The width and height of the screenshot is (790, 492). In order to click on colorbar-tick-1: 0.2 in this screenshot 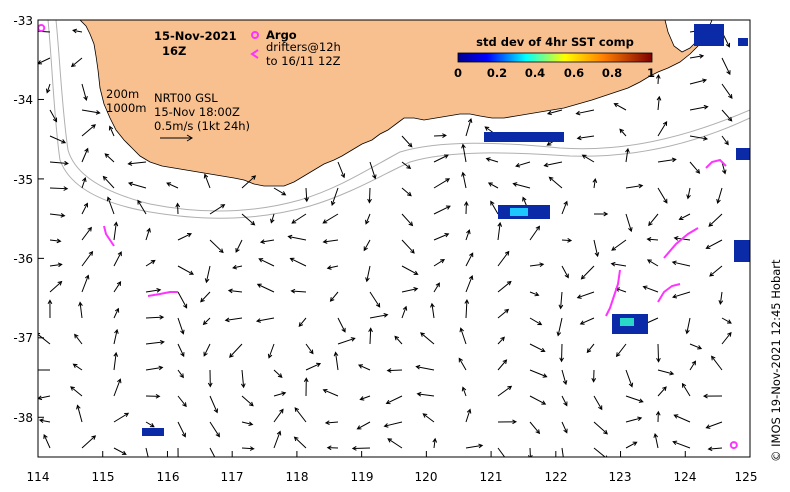, I will do `click(497, 73)`.